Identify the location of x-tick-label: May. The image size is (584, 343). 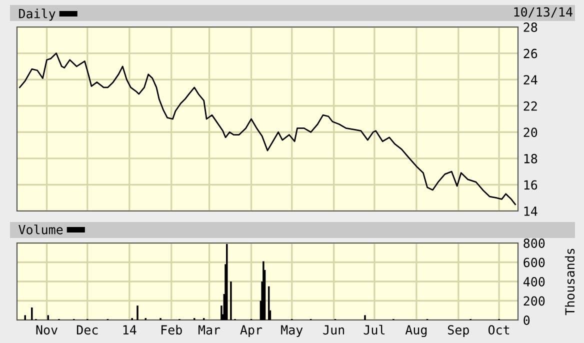
(292, 331).